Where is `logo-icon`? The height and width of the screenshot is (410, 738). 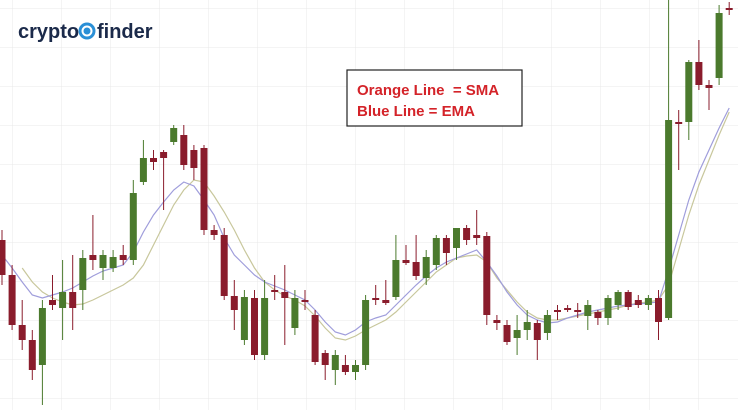 logo-icon is located at coordinates (87, 31).